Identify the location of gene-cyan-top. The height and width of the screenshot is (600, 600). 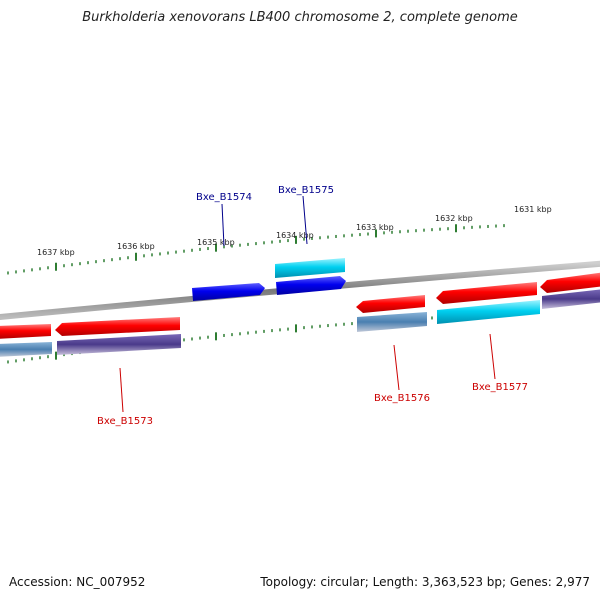
(310, 268).